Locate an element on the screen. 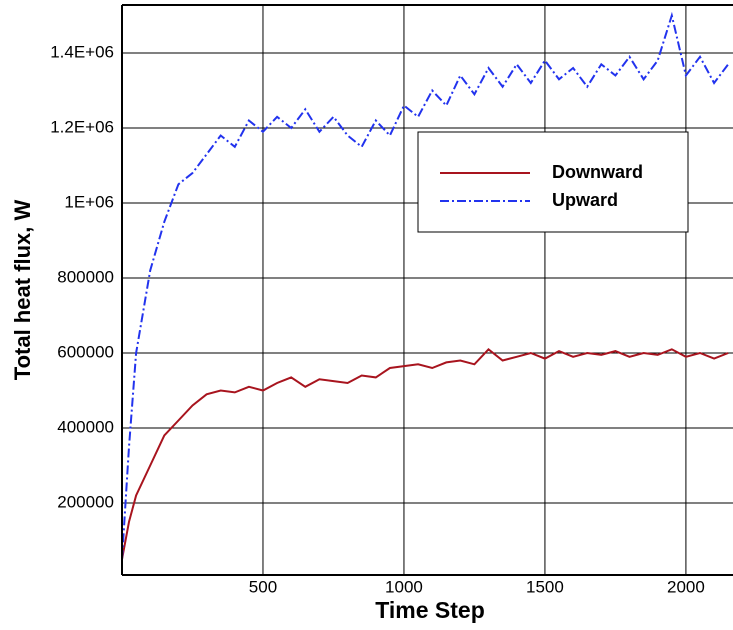 This screenshot has height=630, width=733. y-tick-label: 400000 is located at coordinates (85, 426).